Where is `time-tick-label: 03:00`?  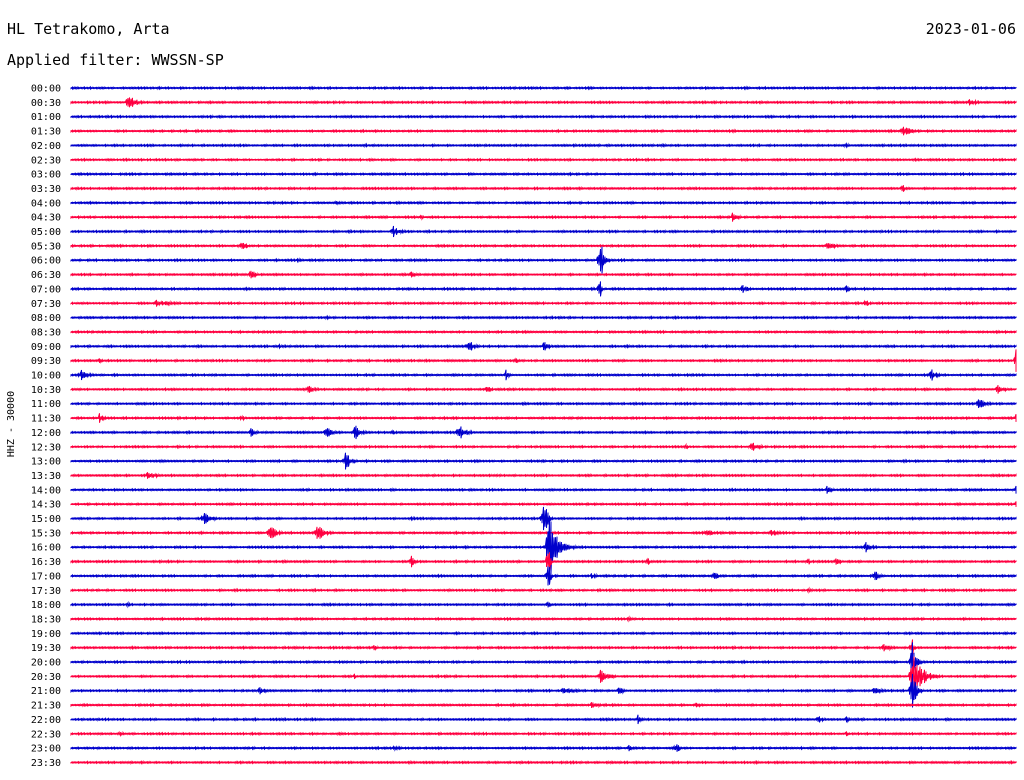
time-tick-label: 03:00 is located at coordinates (46, 175).